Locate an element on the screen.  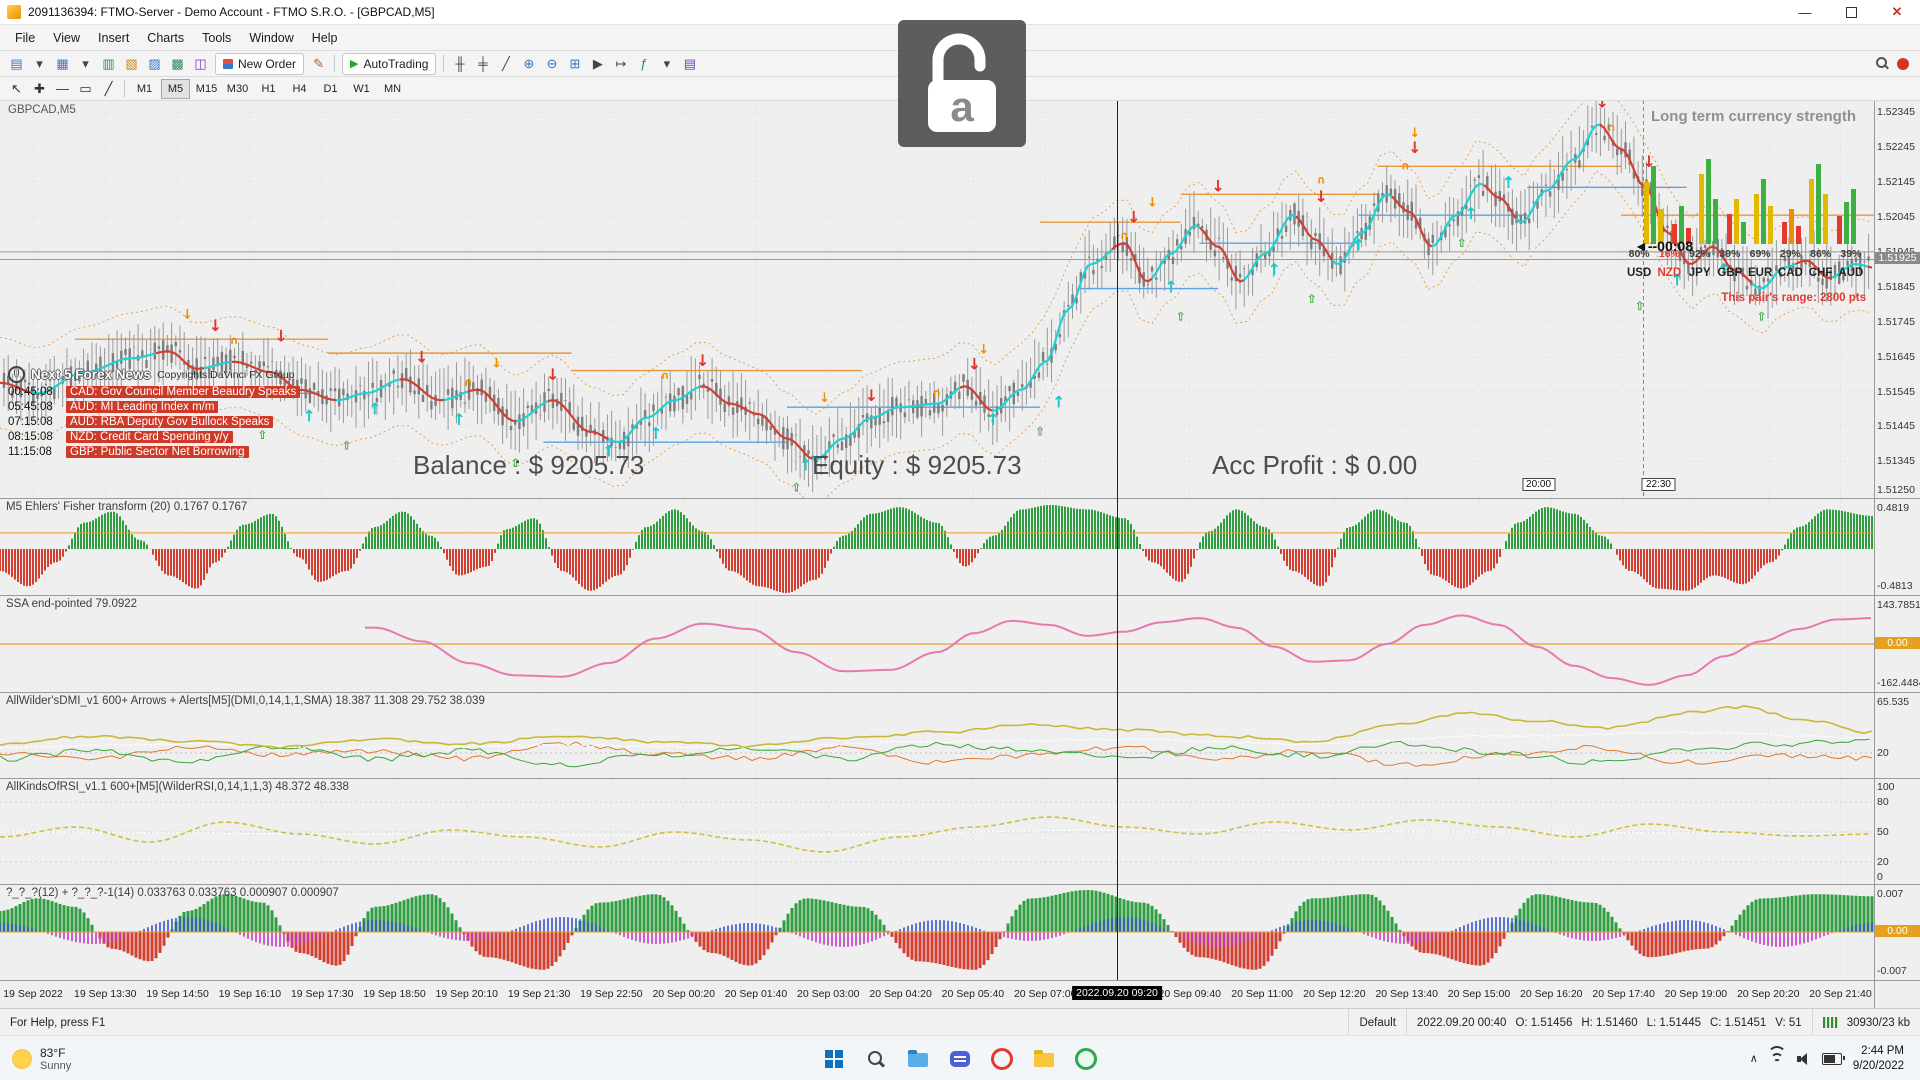
menu-item-insert: Insert is located at coordinates (114, 37).